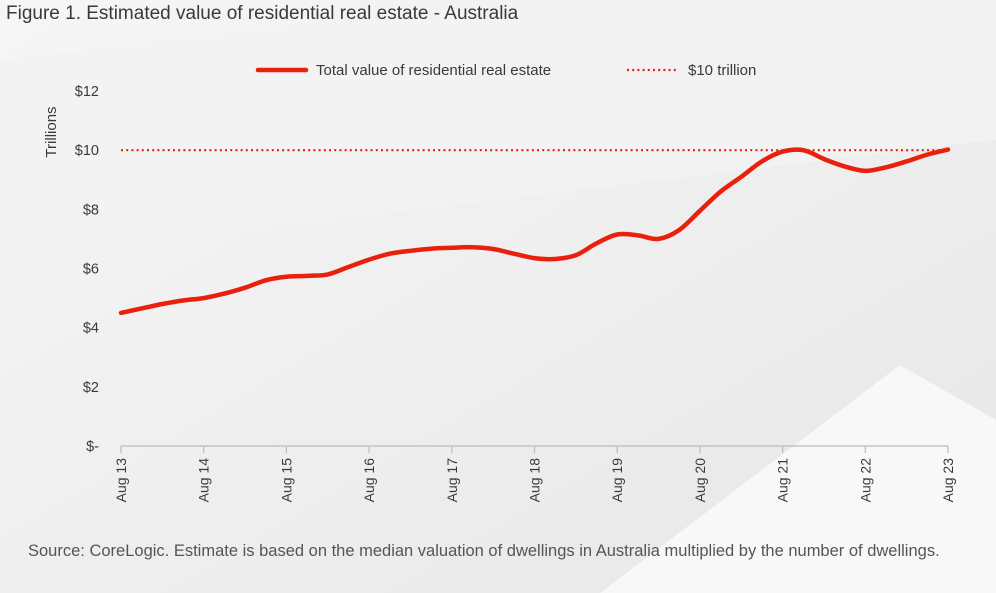 This screenshot has width=996, height=593. Describe the element at coordinates (91, 388) in the screenshot. I see `y-tick-label: $2` at that location.